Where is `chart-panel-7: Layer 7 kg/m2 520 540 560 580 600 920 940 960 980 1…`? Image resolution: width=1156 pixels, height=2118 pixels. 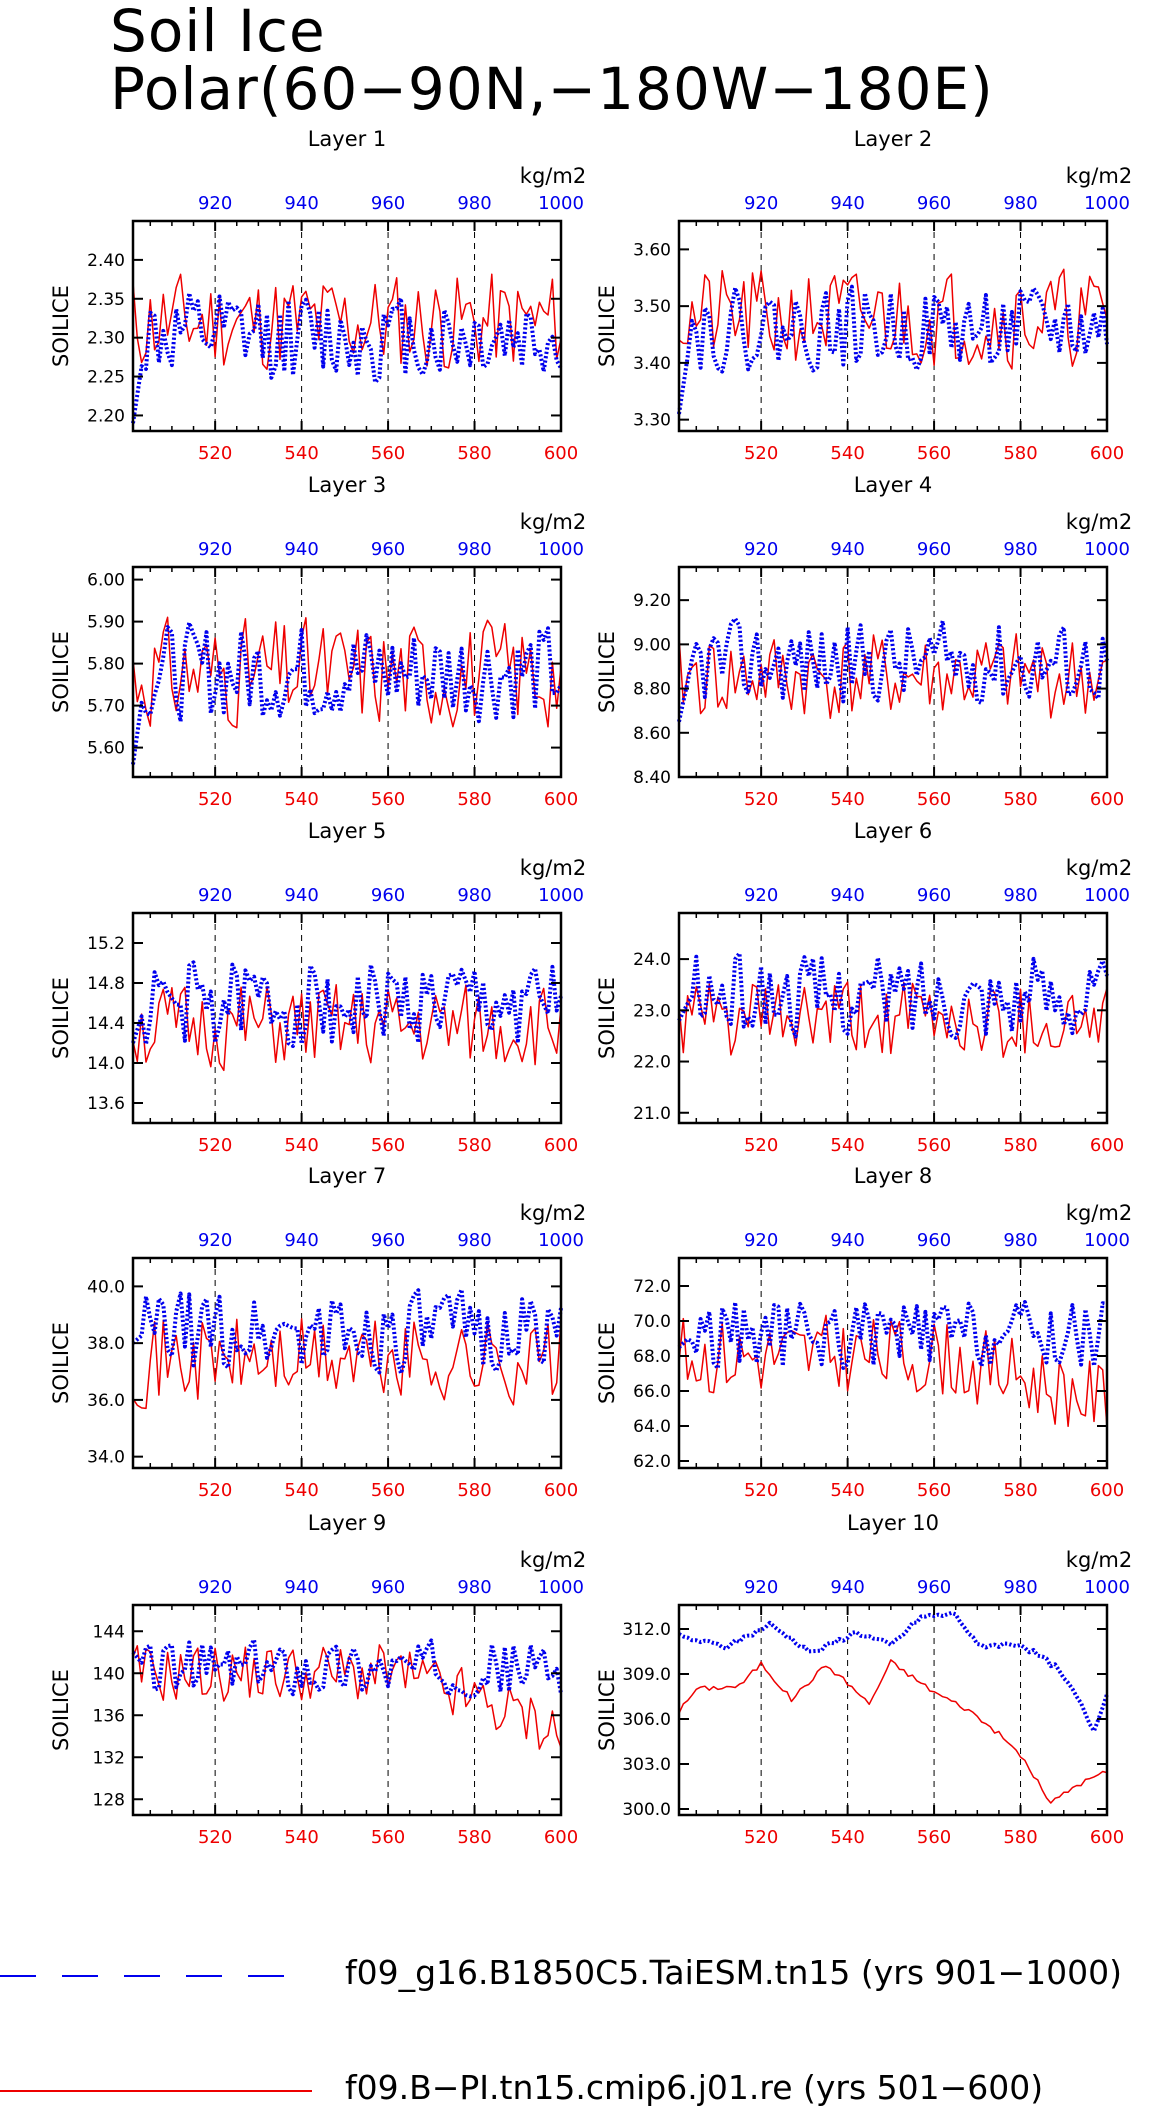
chart-panel-7: Layer 7 kg/m2 520 540 560 580 600 920 940 960 980 1… is located at coordinates (317, 1332).